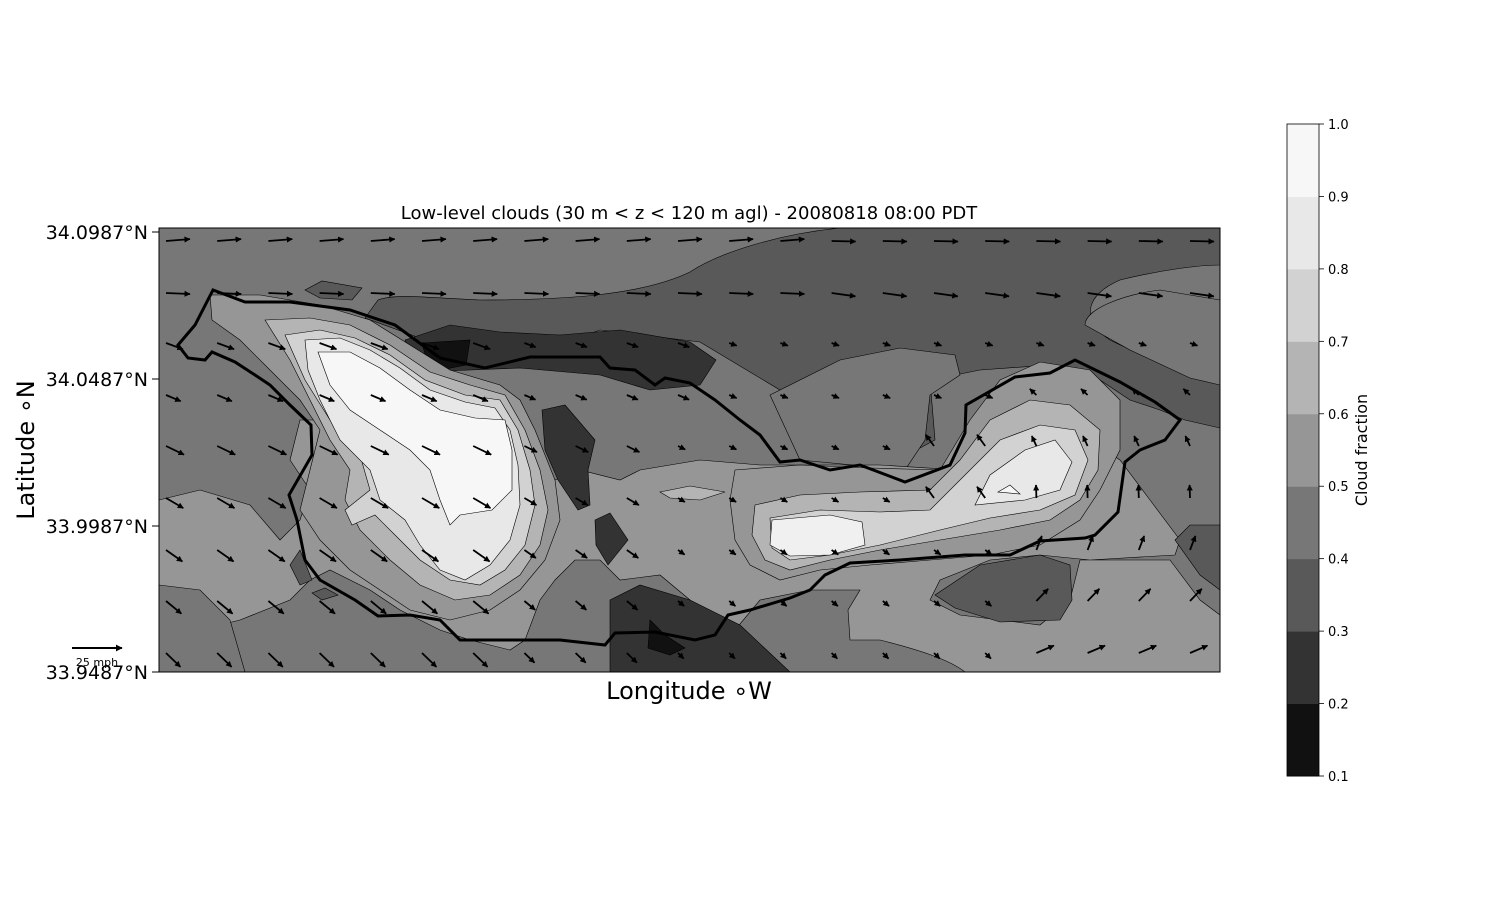  I want to click on colorbar-tick-label: 0.8, so click(1338, 270).